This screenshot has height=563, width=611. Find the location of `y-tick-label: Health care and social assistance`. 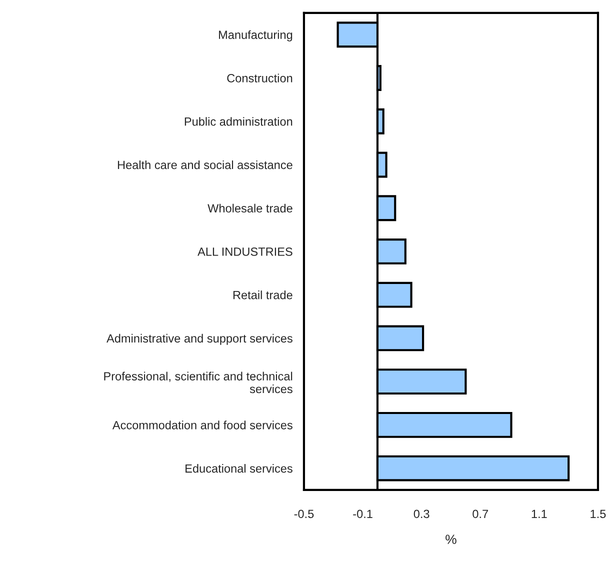

y-tick-label: Health care and social assistance is located at coordinates (205, 165).